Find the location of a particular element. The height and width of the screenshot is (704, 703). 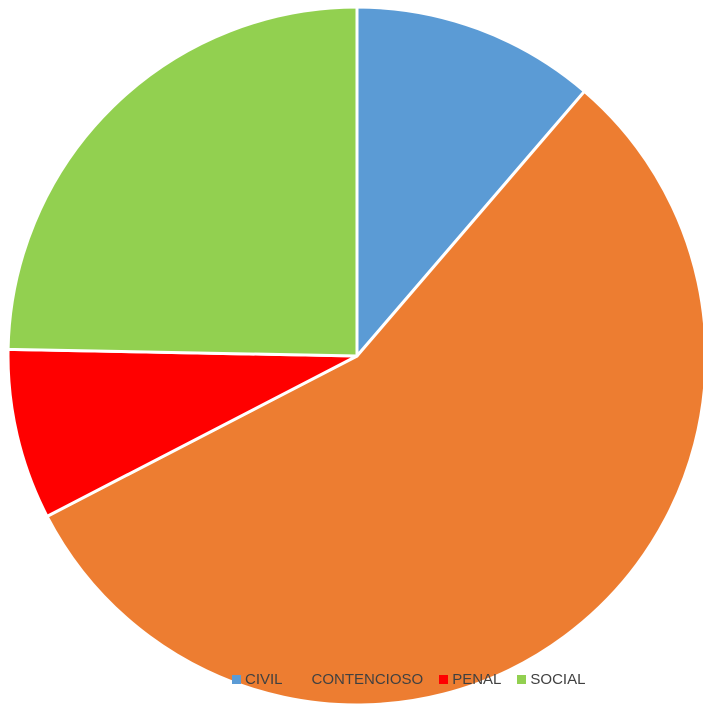

legend-swatch-contencioso is located at coordinates (303, 679).